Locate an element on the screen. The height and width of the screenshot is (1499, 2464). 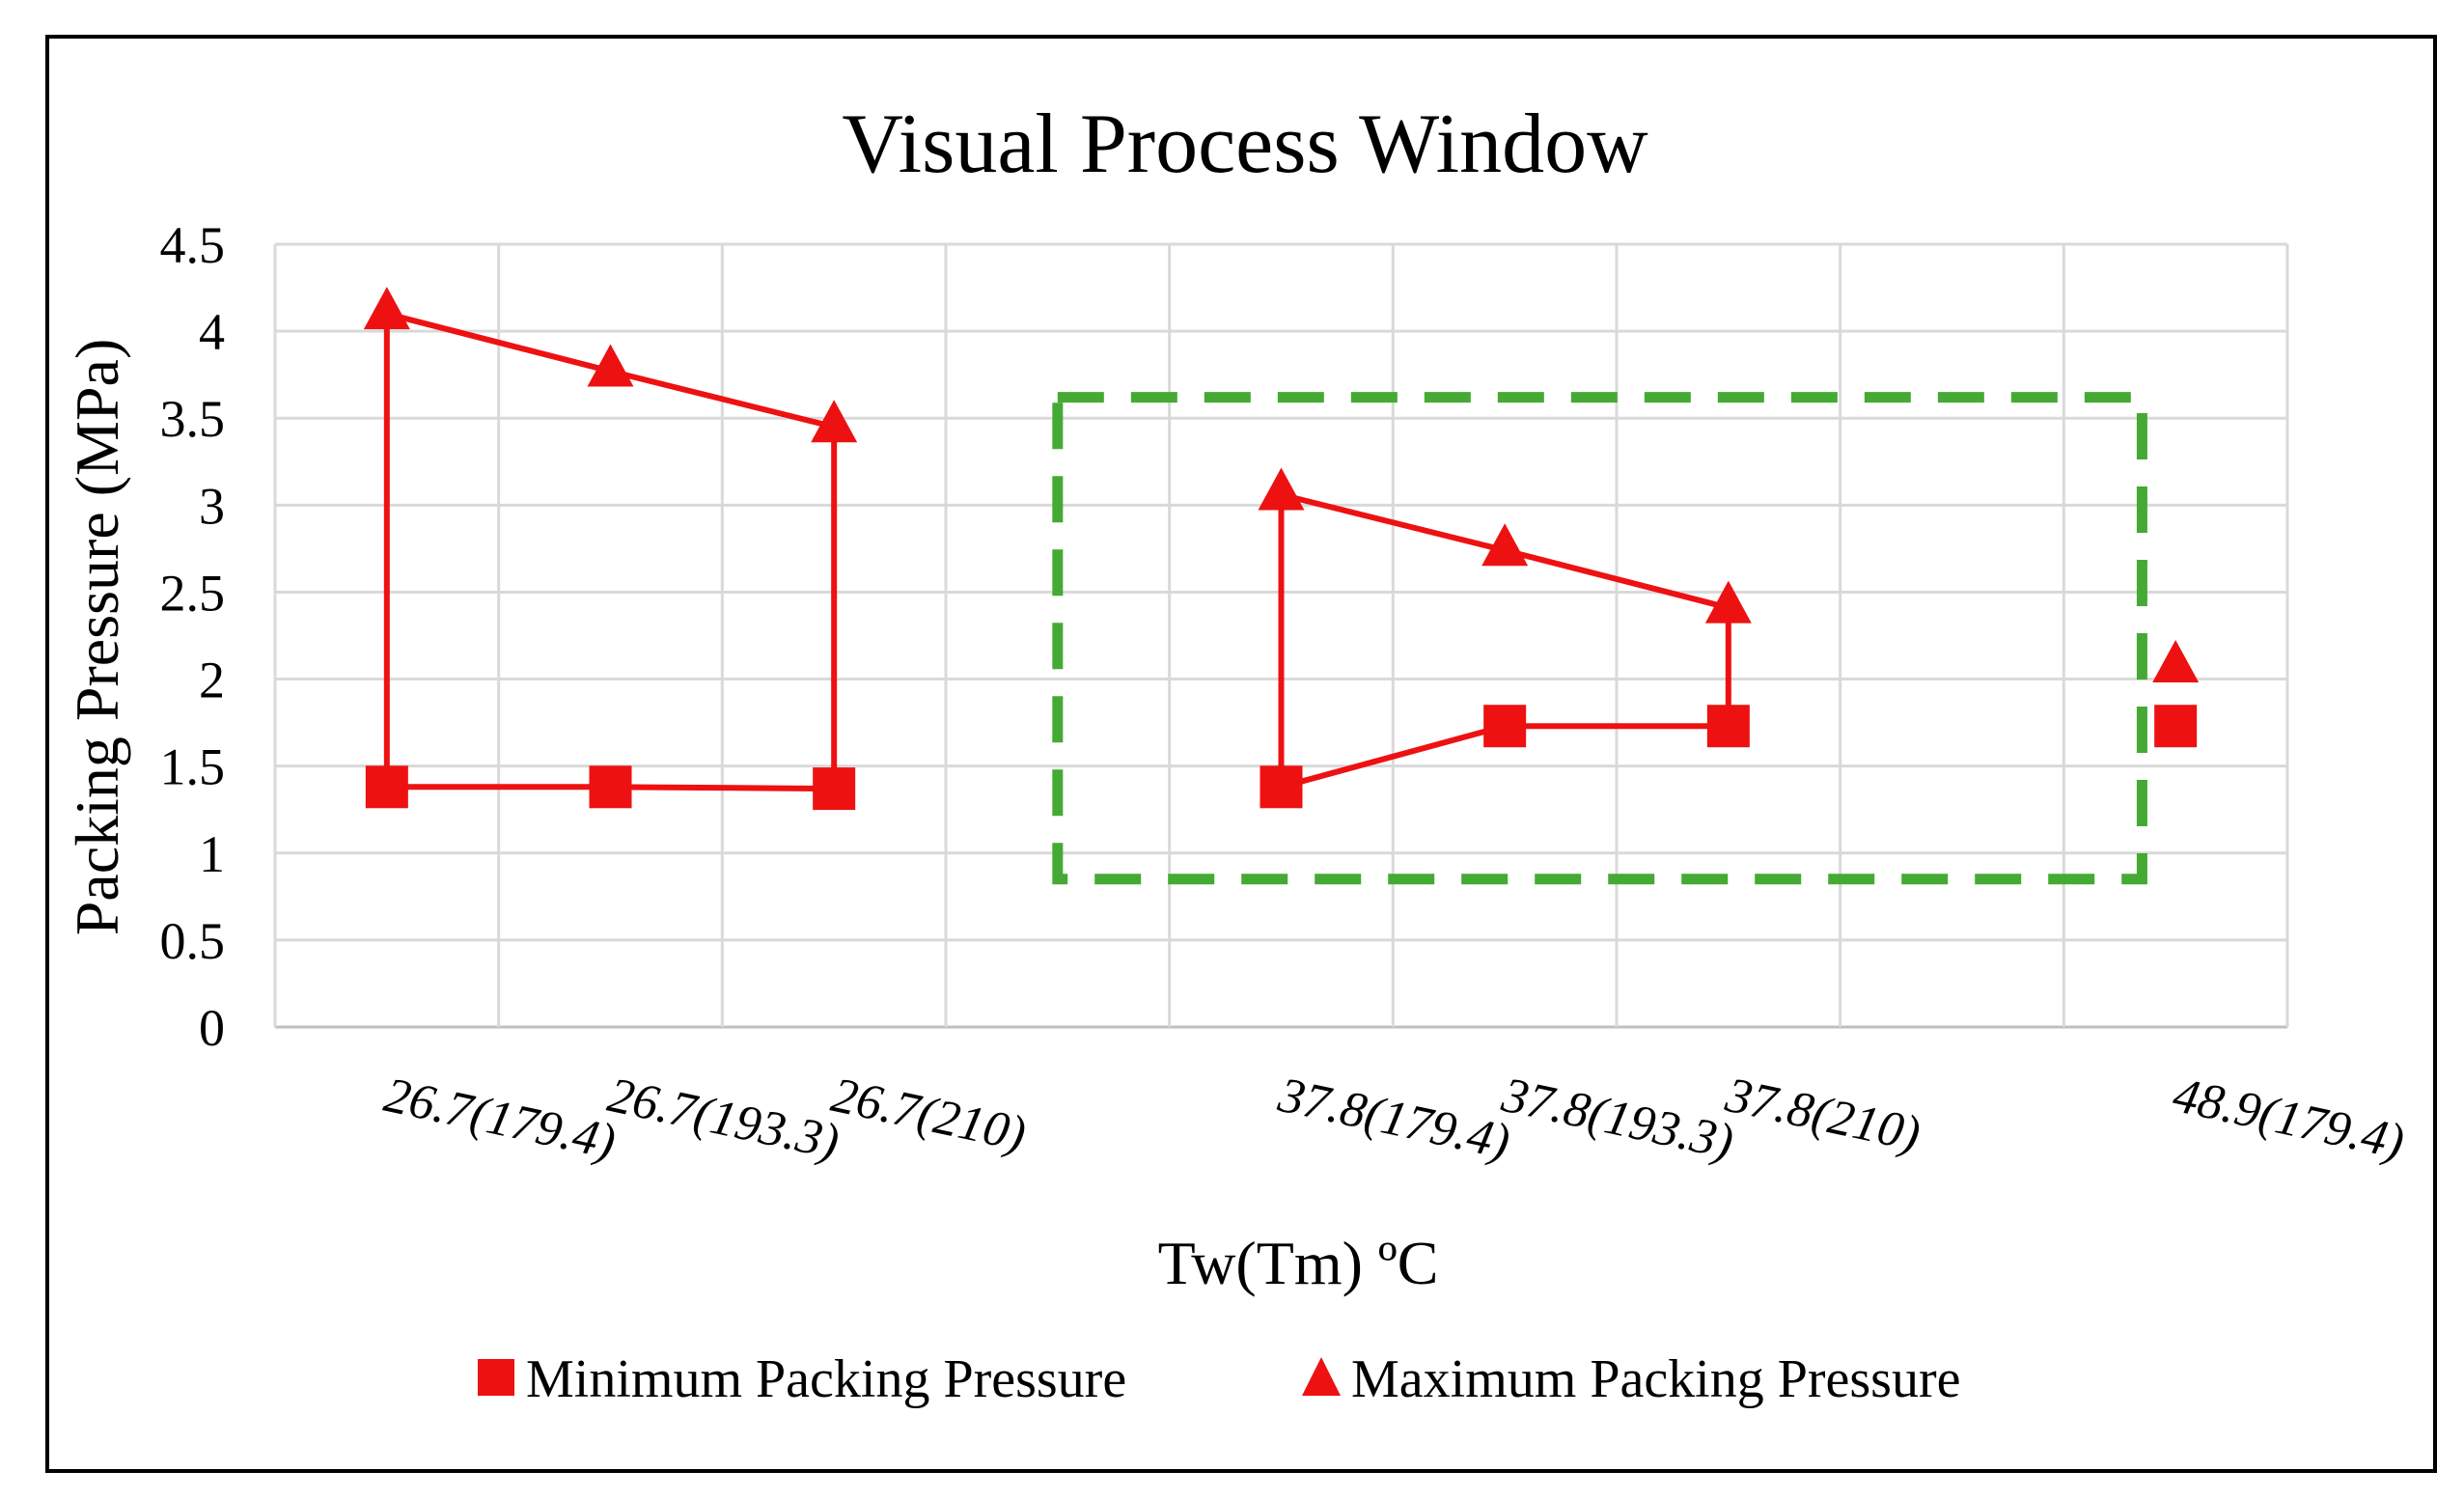
y-tick-label: 4 is located at coordinates (212, 332).